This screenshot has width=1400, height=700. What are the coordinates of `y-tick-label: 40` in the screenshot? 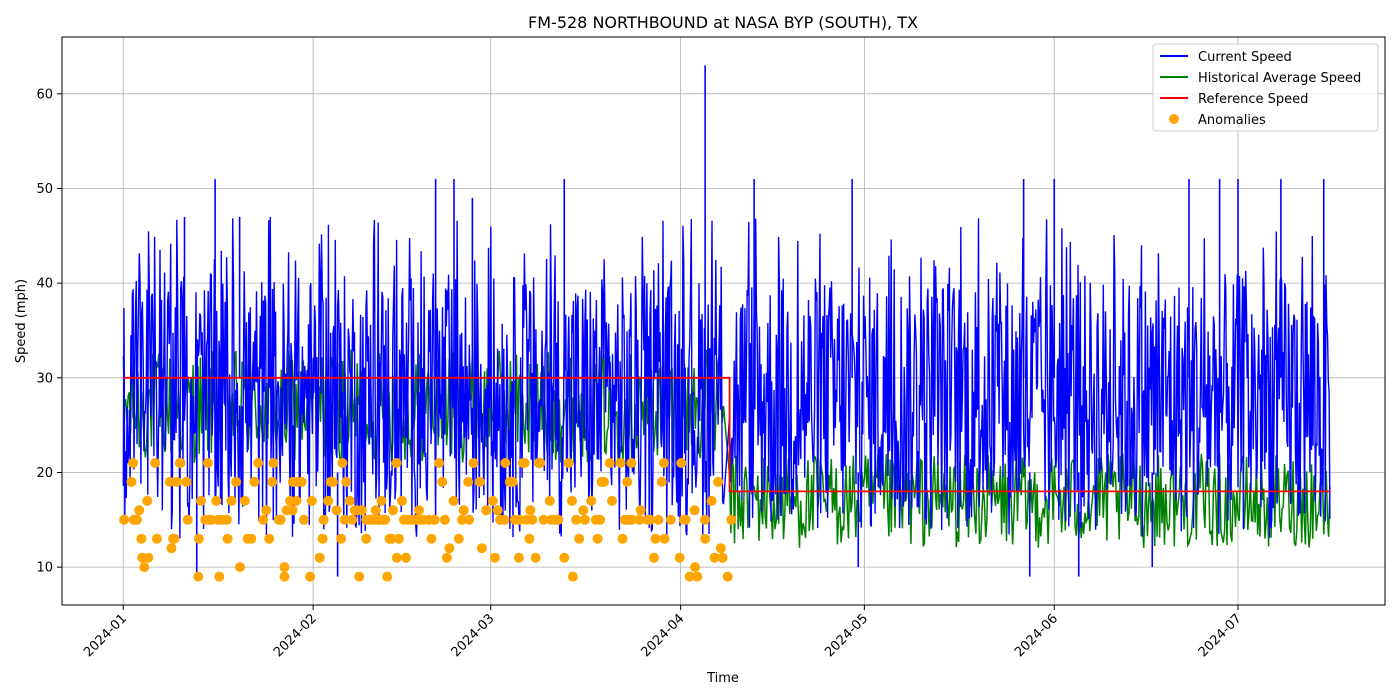 It's located at (44, 284).